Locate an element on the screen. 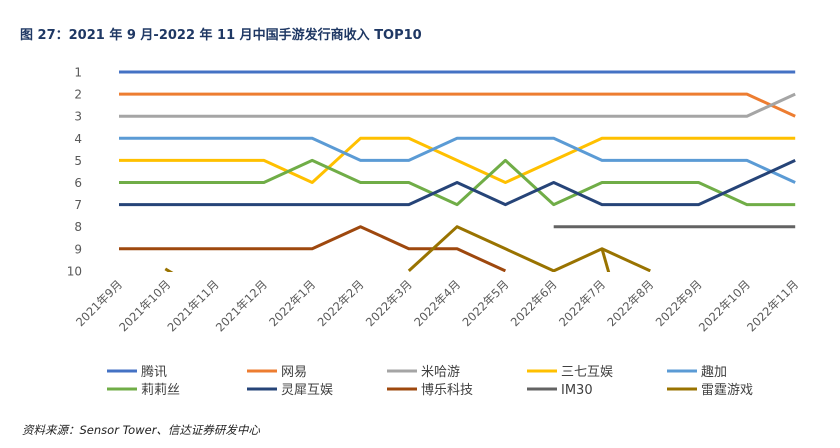  y-axis-ticks: 1 2 3 4 5 6 7 8 9 10 is located at coordinates (74, 172).